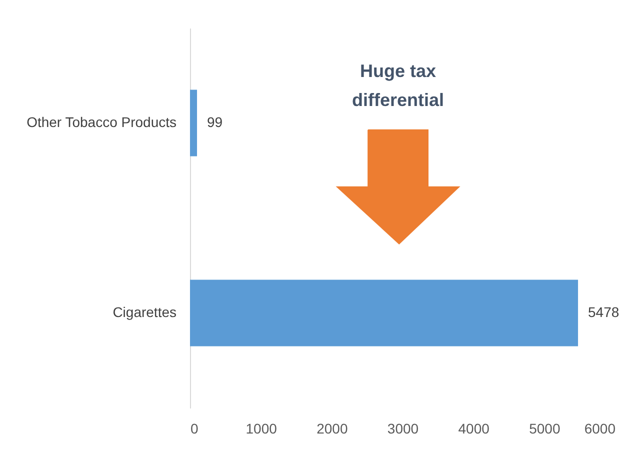 This screenshot has width=644, height=449. I want to click on x-tick-label: 4000, so click(474, 428).